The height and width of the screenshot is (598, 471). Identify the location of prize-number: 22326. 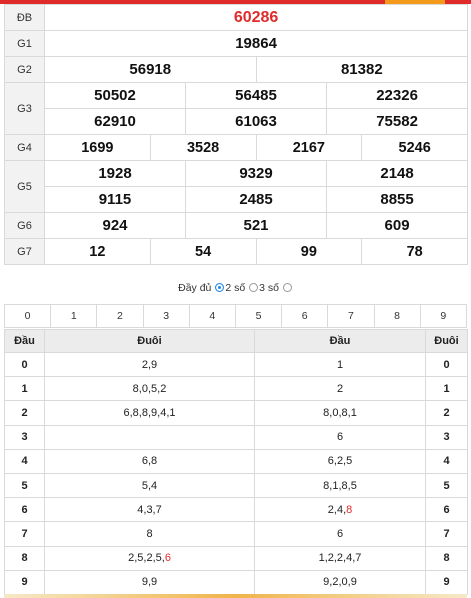
(397, 95).